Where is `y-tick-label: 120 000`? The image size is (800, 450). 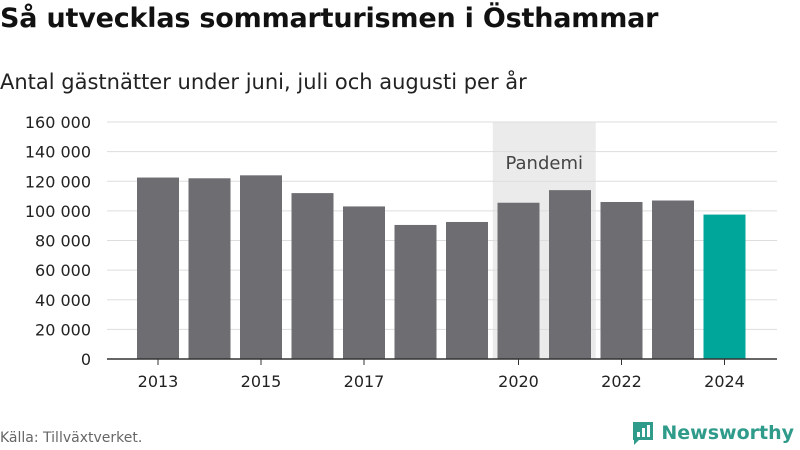
y-tick-label: 120 000 is located at coordinates (58, 181).